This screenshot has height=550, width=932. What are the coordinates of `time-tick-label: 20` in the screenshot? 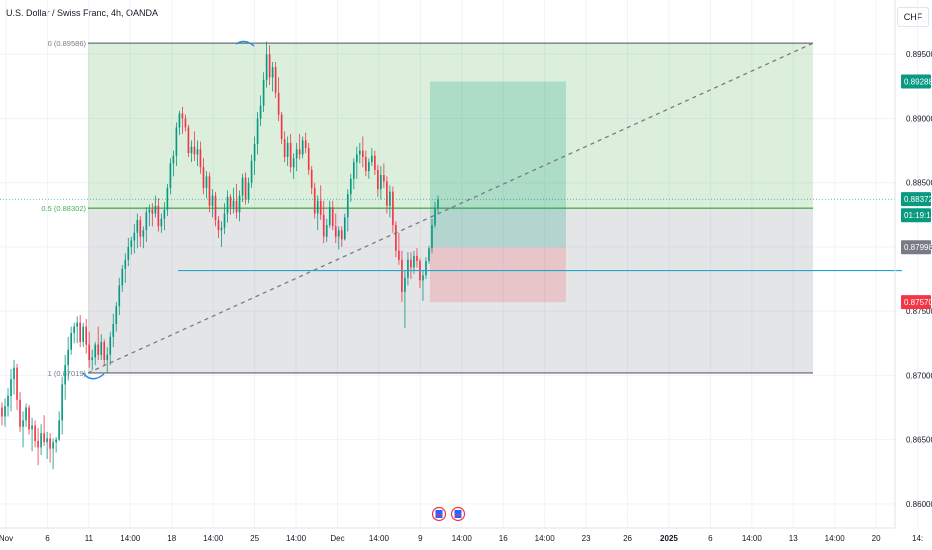 It's located at (876, 538).